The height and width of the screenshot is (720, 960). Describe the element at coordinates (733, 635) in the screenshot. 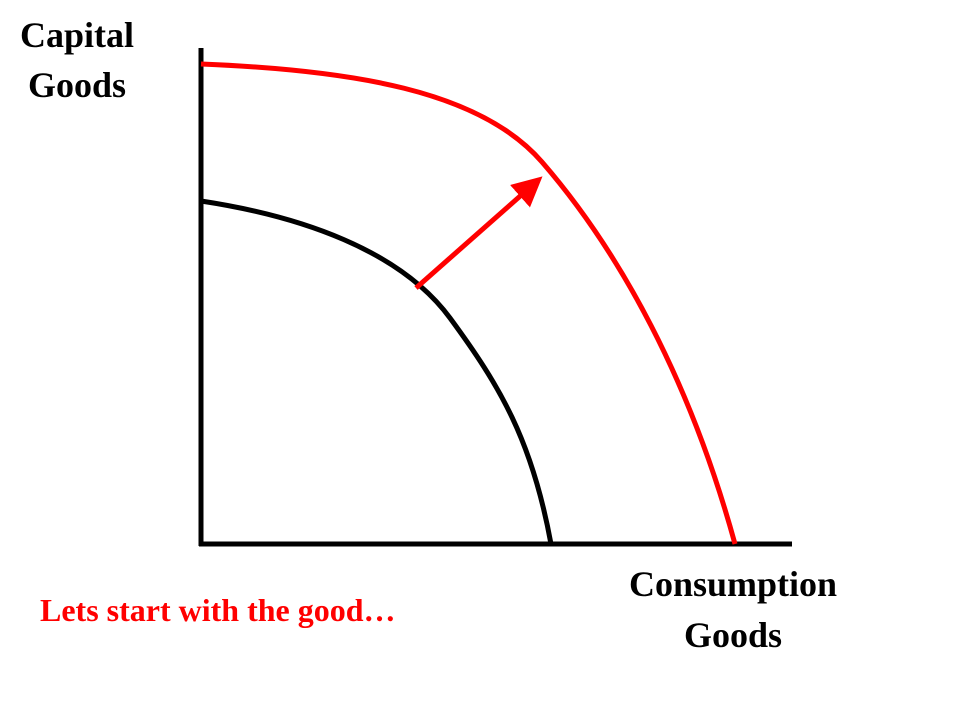

I see `x-axis-label-line: Goods` at that location.